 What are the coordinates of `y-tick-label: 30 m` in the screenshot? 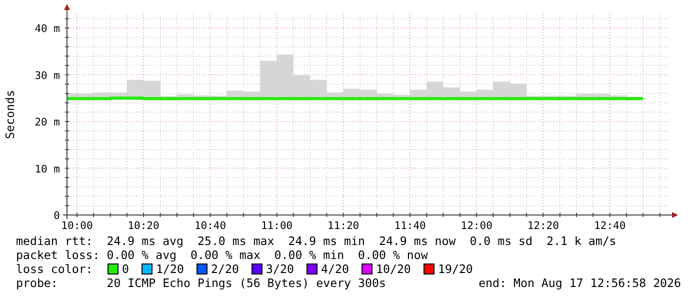 It's located at (47, 76).